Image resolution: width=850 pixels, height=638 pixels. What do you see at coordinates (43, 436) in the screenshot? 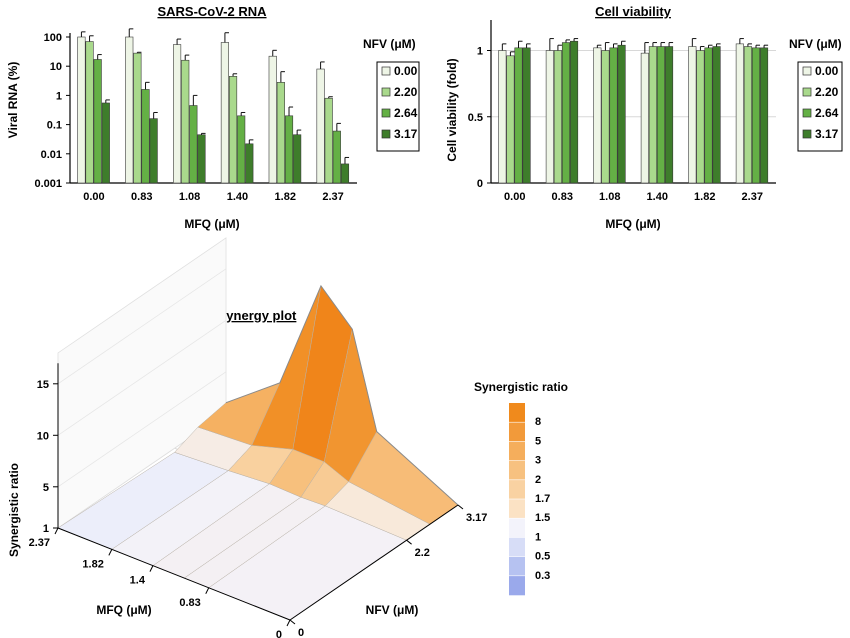
I see `z-tick-label: 10` at bounding box center [43, 436].